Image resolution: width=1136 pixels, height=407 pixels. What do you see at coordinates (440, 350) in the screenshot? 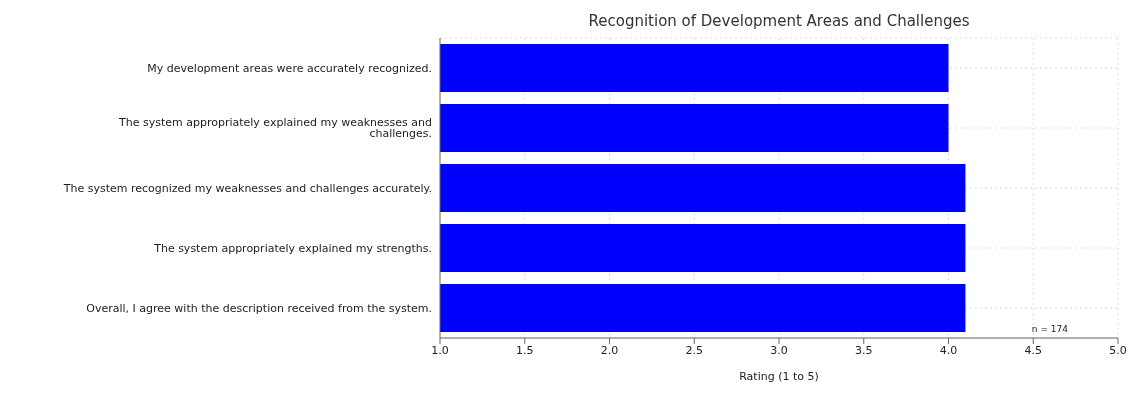
I see `x-tick-label: 1.0` at bounding box center [440, 350].